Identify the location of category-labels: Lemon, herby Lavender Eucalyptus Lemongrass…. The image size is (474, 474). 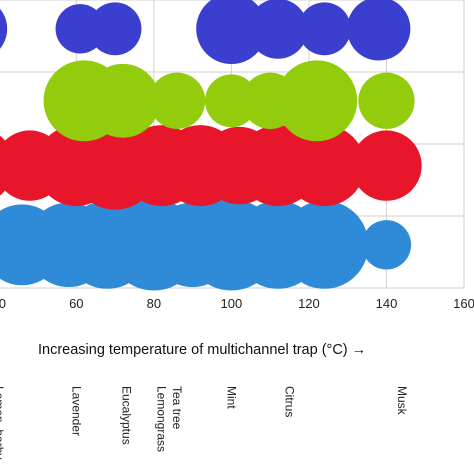
(204, 422).